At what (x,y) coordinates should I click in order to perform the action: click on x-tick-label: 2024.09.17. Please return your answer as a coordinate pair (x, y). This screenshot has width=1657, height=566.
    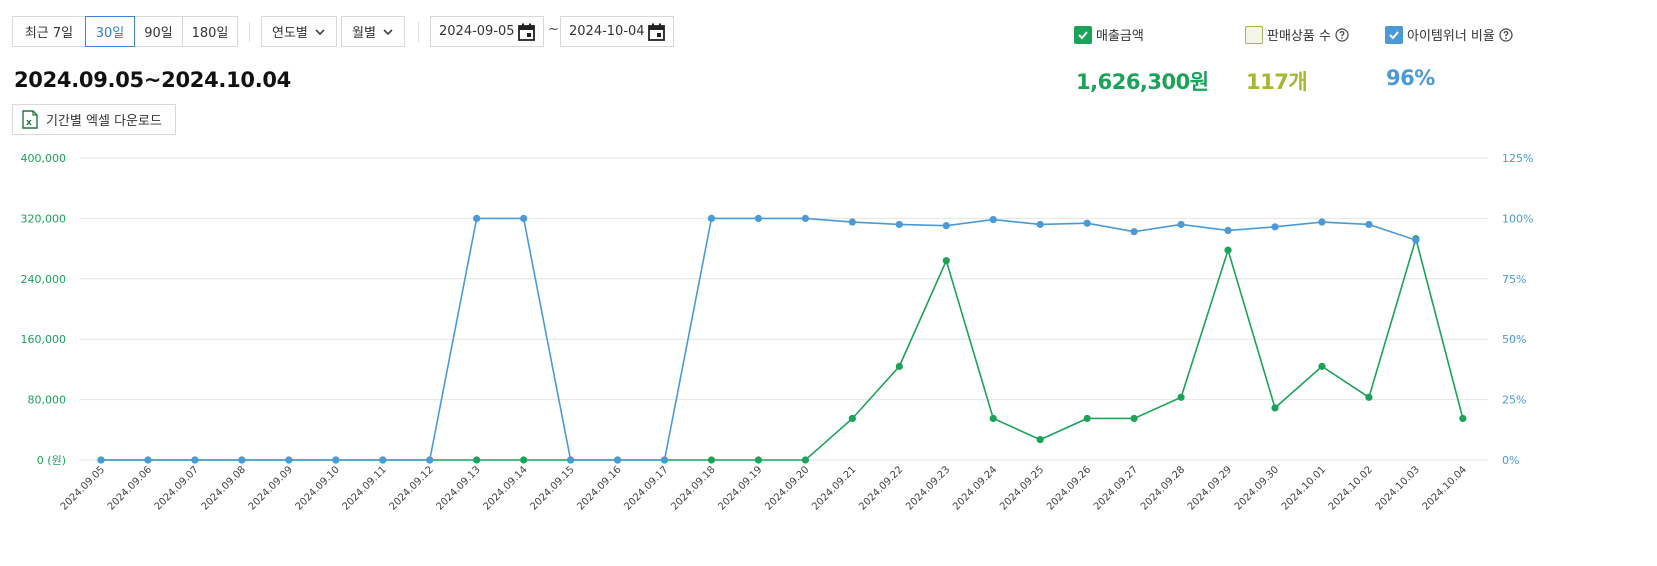
    Looking at the image, I should click on (646, 488).